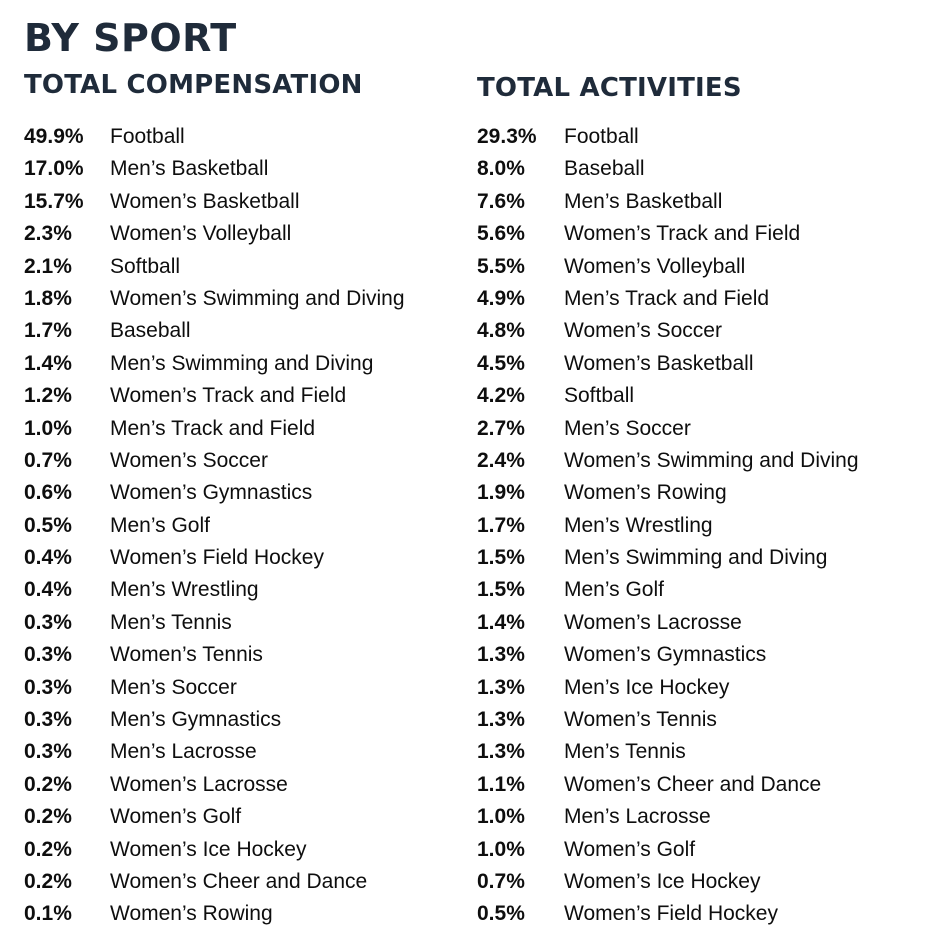 The width and height of the screenshot is (928, 944). I want to click on percentage-value: 15.7%, so click(54, 201).